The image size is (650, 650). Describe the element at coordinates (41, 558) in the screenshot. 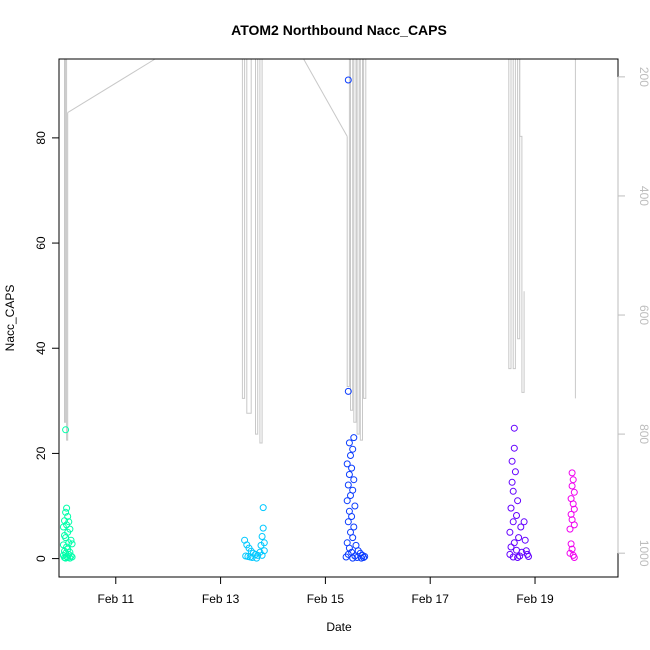

I see `y-tick-label: 0` at that location.